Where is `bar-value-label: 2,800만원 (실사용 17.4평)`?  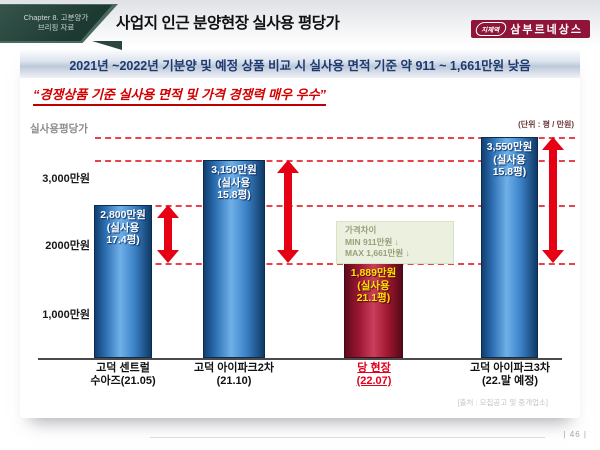
bar-value-label: 2,800만원 (실사용 17.4평) is located at coordinates (123, 227).